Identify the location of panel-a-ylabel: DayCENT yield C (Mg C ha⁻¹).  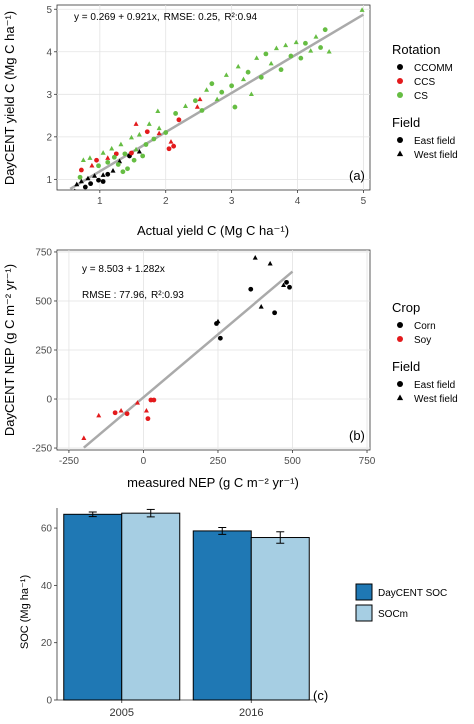
(9, 98).